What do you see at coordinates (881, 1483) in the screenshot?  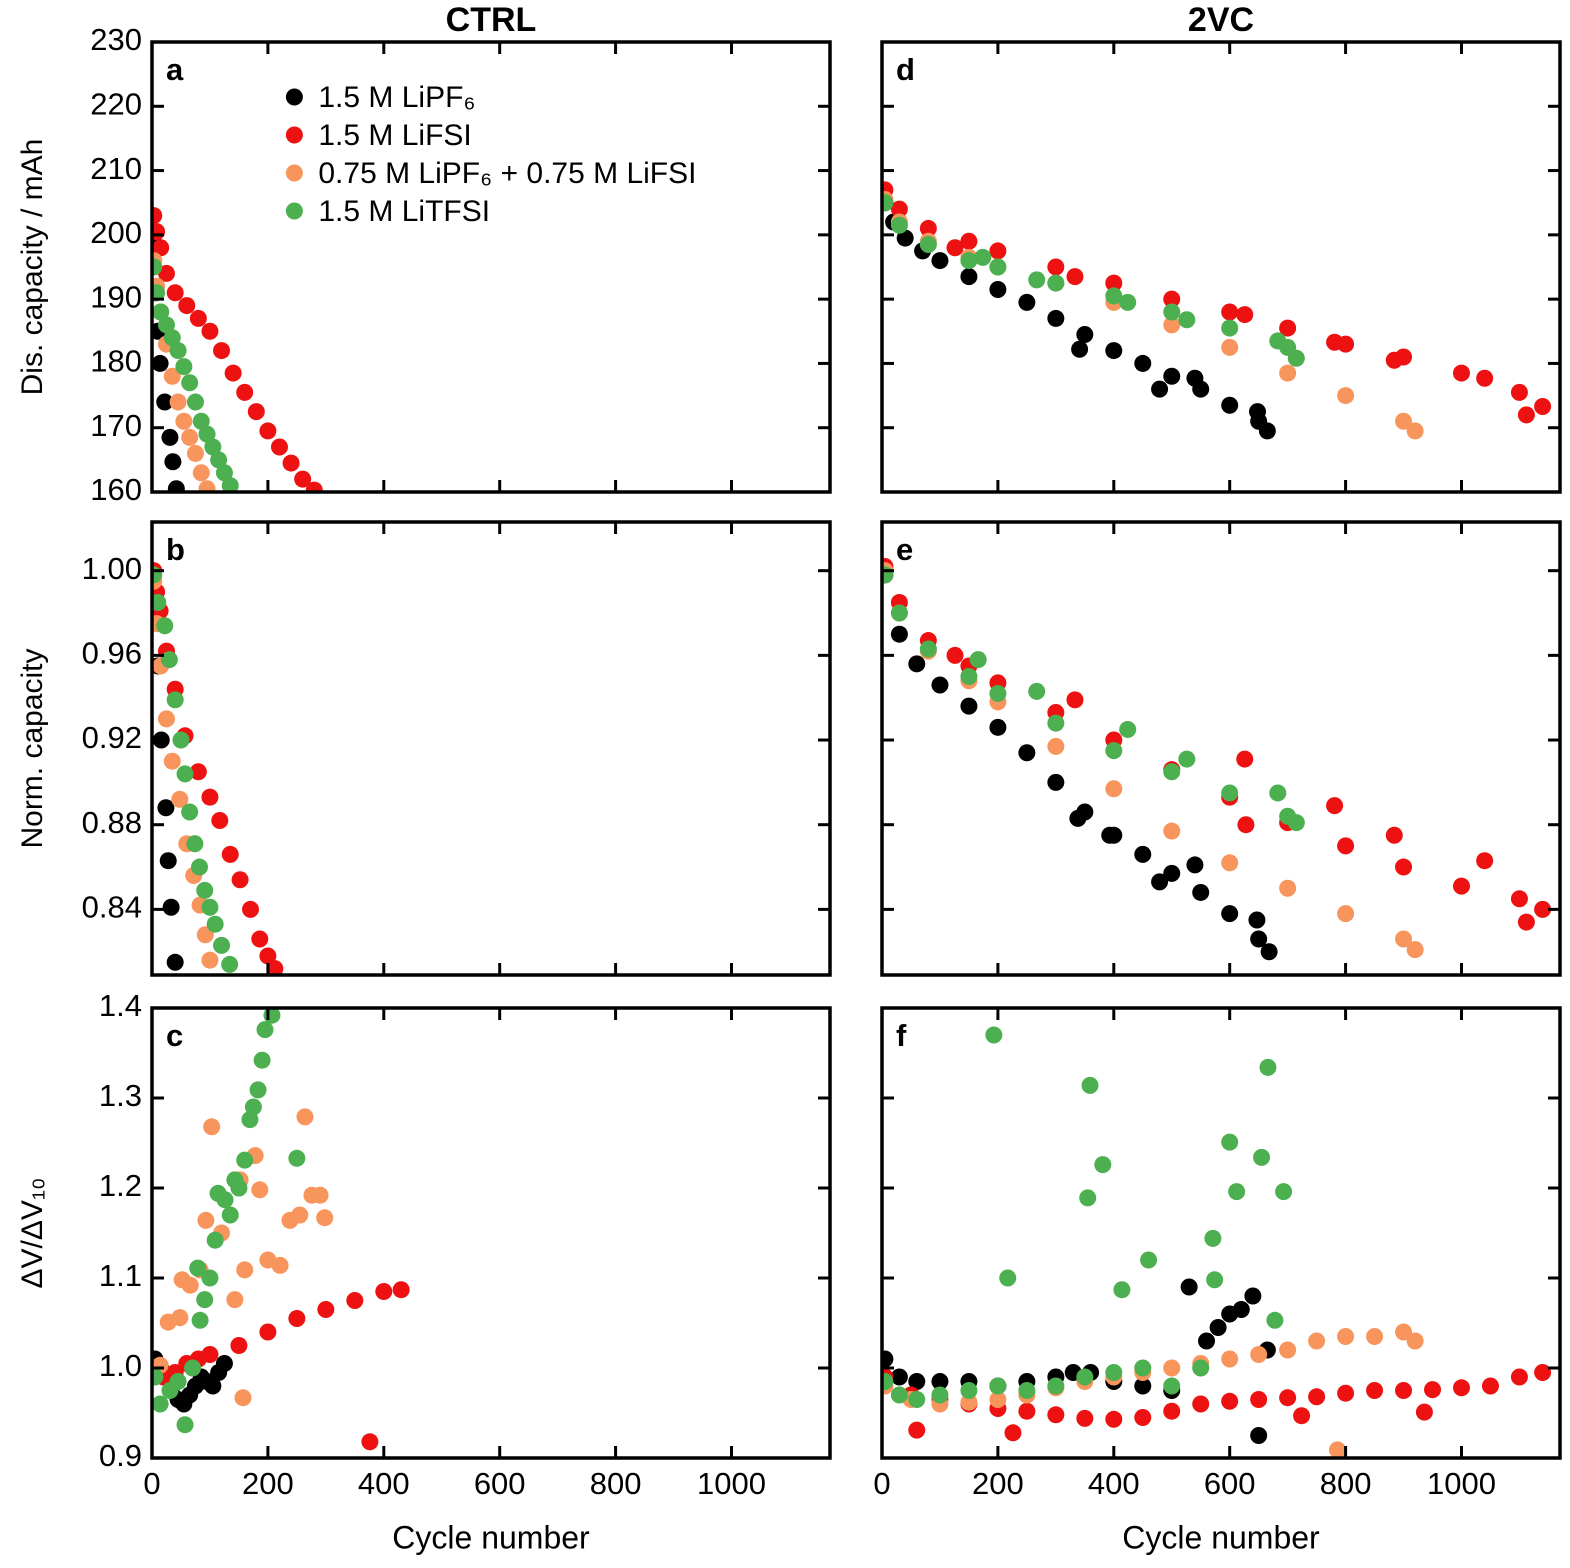 I see `x-tick-label: 0` at bounding box center [881, 1483].